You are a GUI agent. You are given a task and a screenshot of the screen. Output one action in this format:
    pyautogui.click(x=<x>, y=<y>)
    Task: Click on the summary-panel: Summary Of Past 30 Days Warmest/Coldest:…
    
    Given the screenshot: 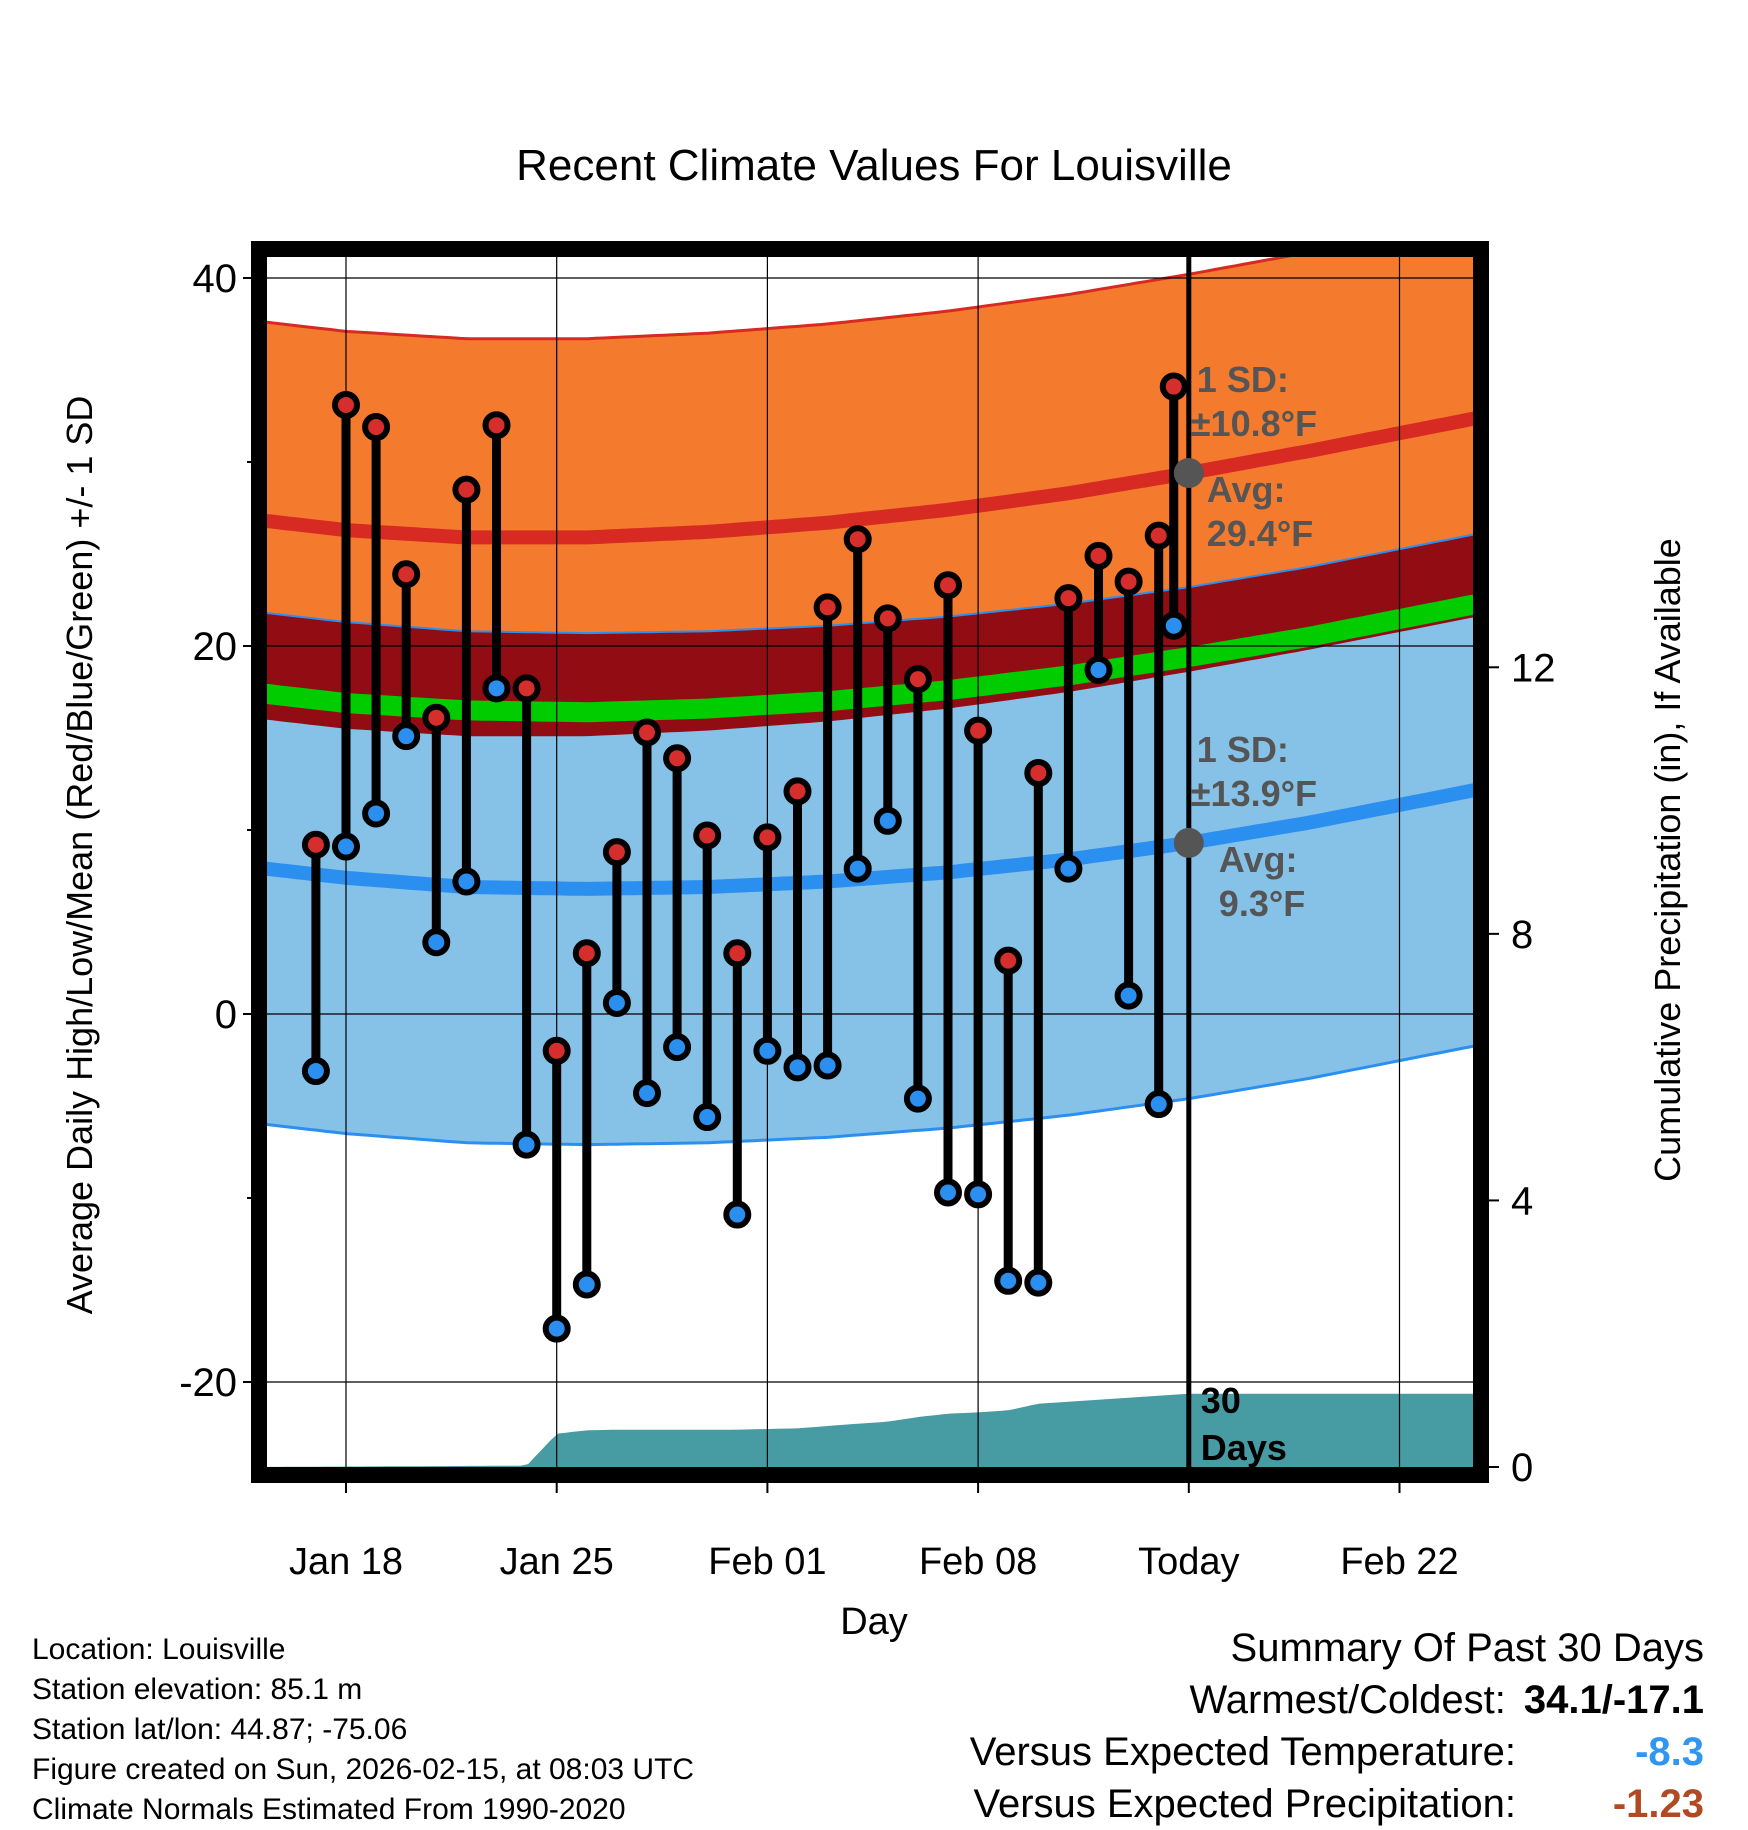 What is the action you would take?
    pyautogui.click(x=1337, y=1726)
    